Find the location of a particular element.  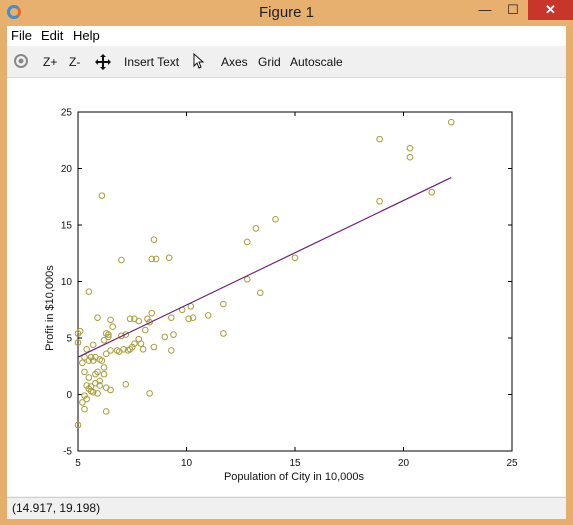

zoom-out-button: Z- is located at coordinates (75, 62).